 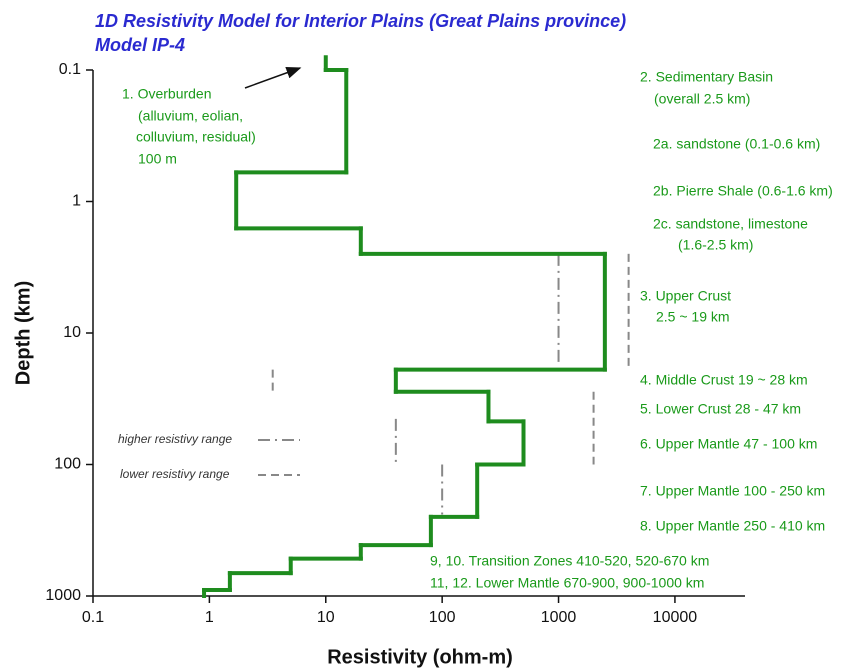 What do you see at coordinates (732, 526) in the screenshot?
I see `annotation: 8. Upper Mantle 250 - 410 km` at bounding box center [732, 526].